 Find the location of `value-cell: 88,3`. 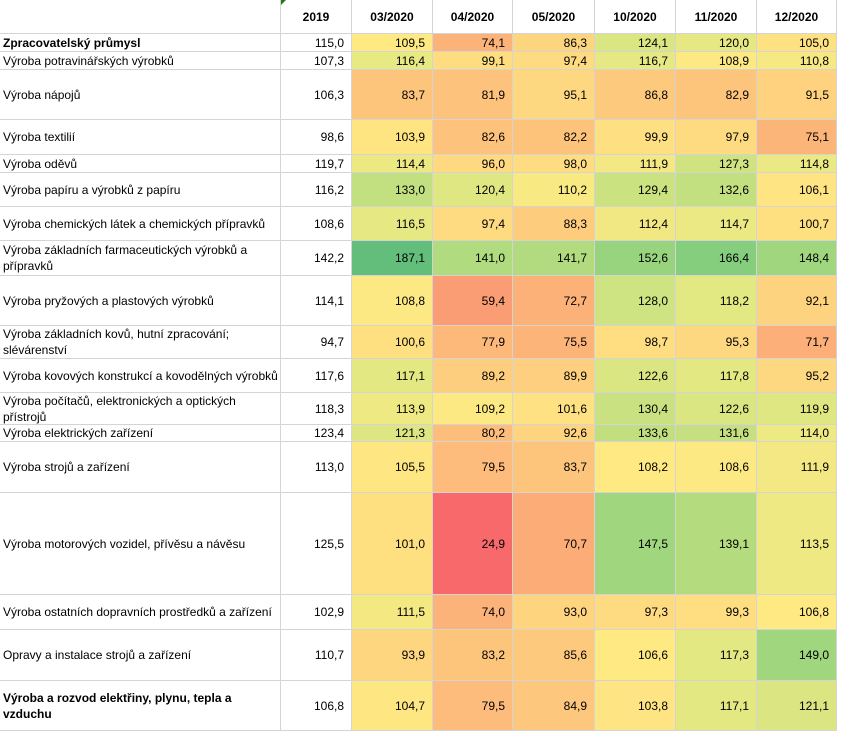

value-cell: 88,3 is located at coordinates (554, 224).